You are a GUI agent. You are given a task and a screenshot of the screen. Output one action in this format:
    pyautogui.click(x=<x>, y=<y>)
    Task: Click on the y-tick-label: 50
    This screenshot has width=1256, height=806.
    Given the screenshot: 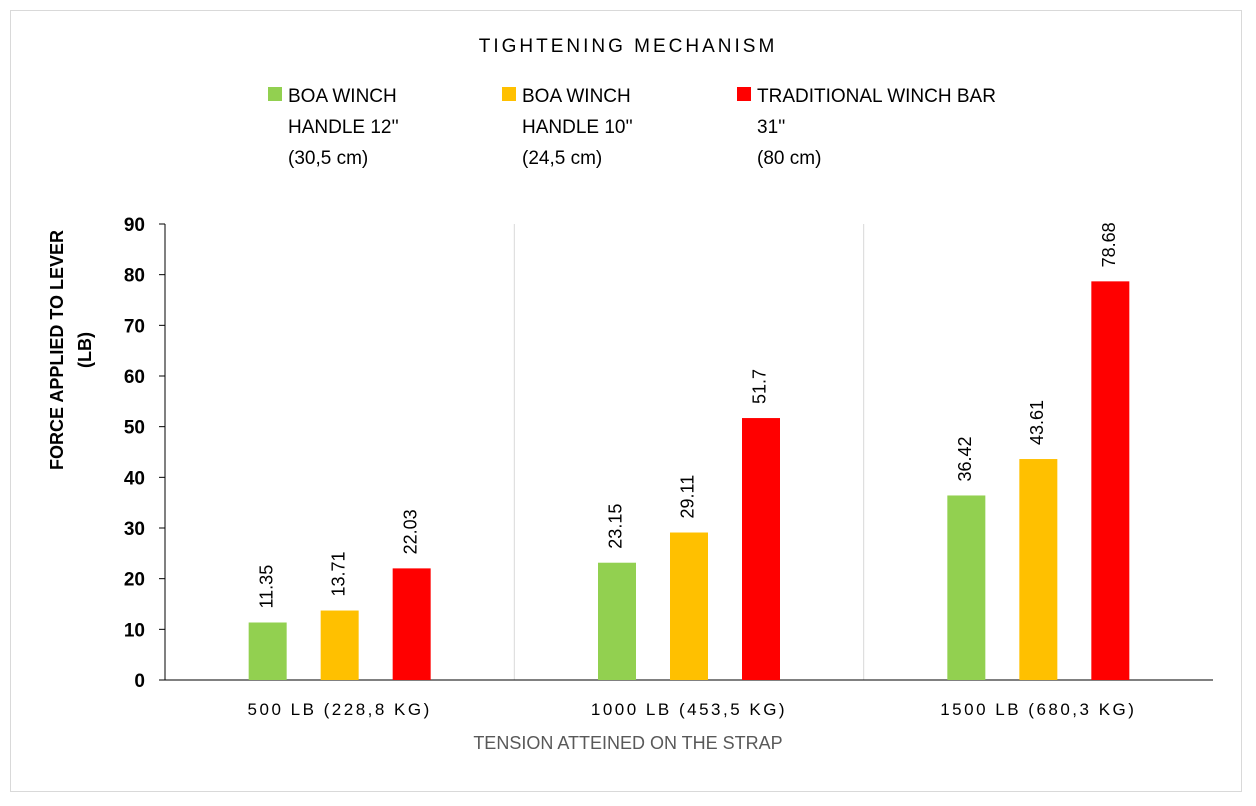 What is the action you would take?
    pyautogui.click(x=134, y=428)
    